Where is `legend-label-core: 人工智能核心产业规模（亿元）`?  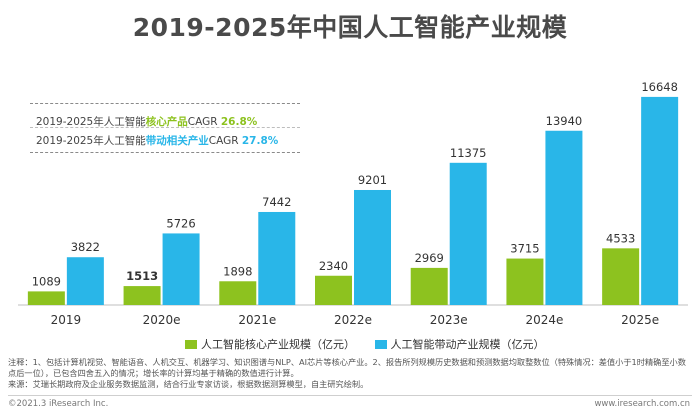 legend-label-core: 人工智能核心产业规模（亿元） is located at coordinates (278, 344).